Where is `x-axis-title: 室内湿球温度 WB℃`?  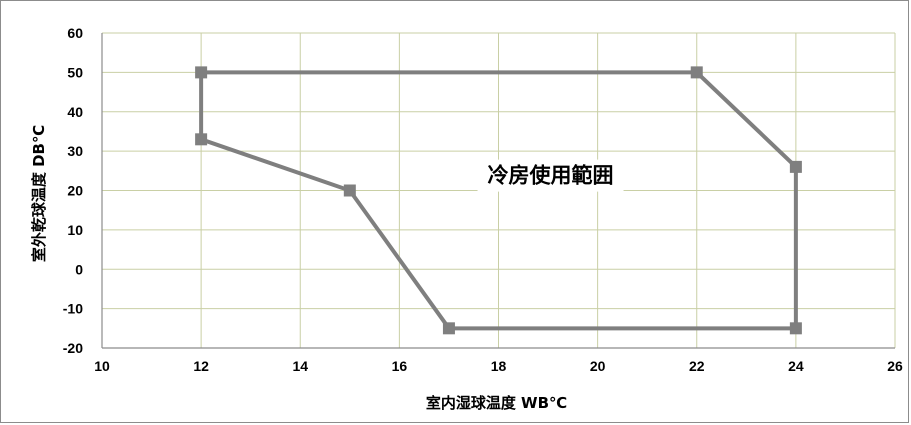 x-axis-title: 室内湿球温度 WB℃ is located at coordinates (496, 403).